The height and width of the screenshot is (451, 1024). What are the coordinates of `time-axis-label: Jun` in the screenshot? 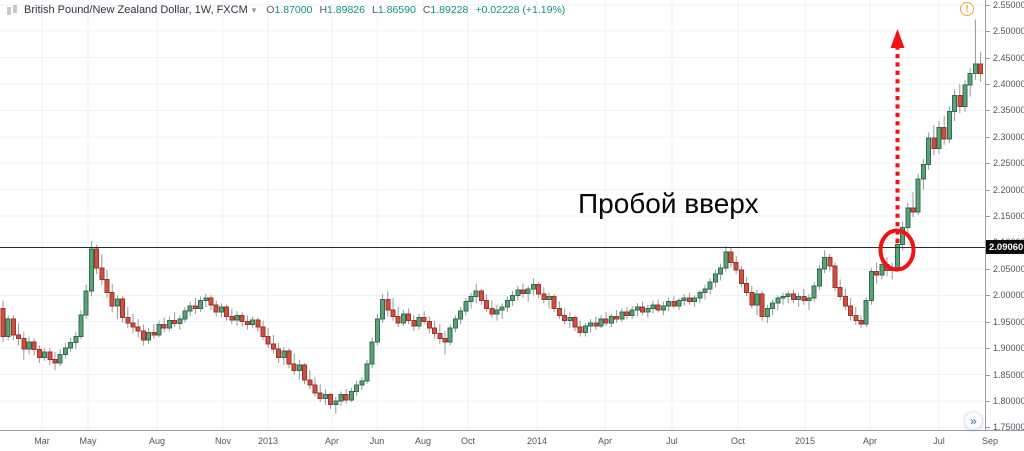 It's located at (377, 441).